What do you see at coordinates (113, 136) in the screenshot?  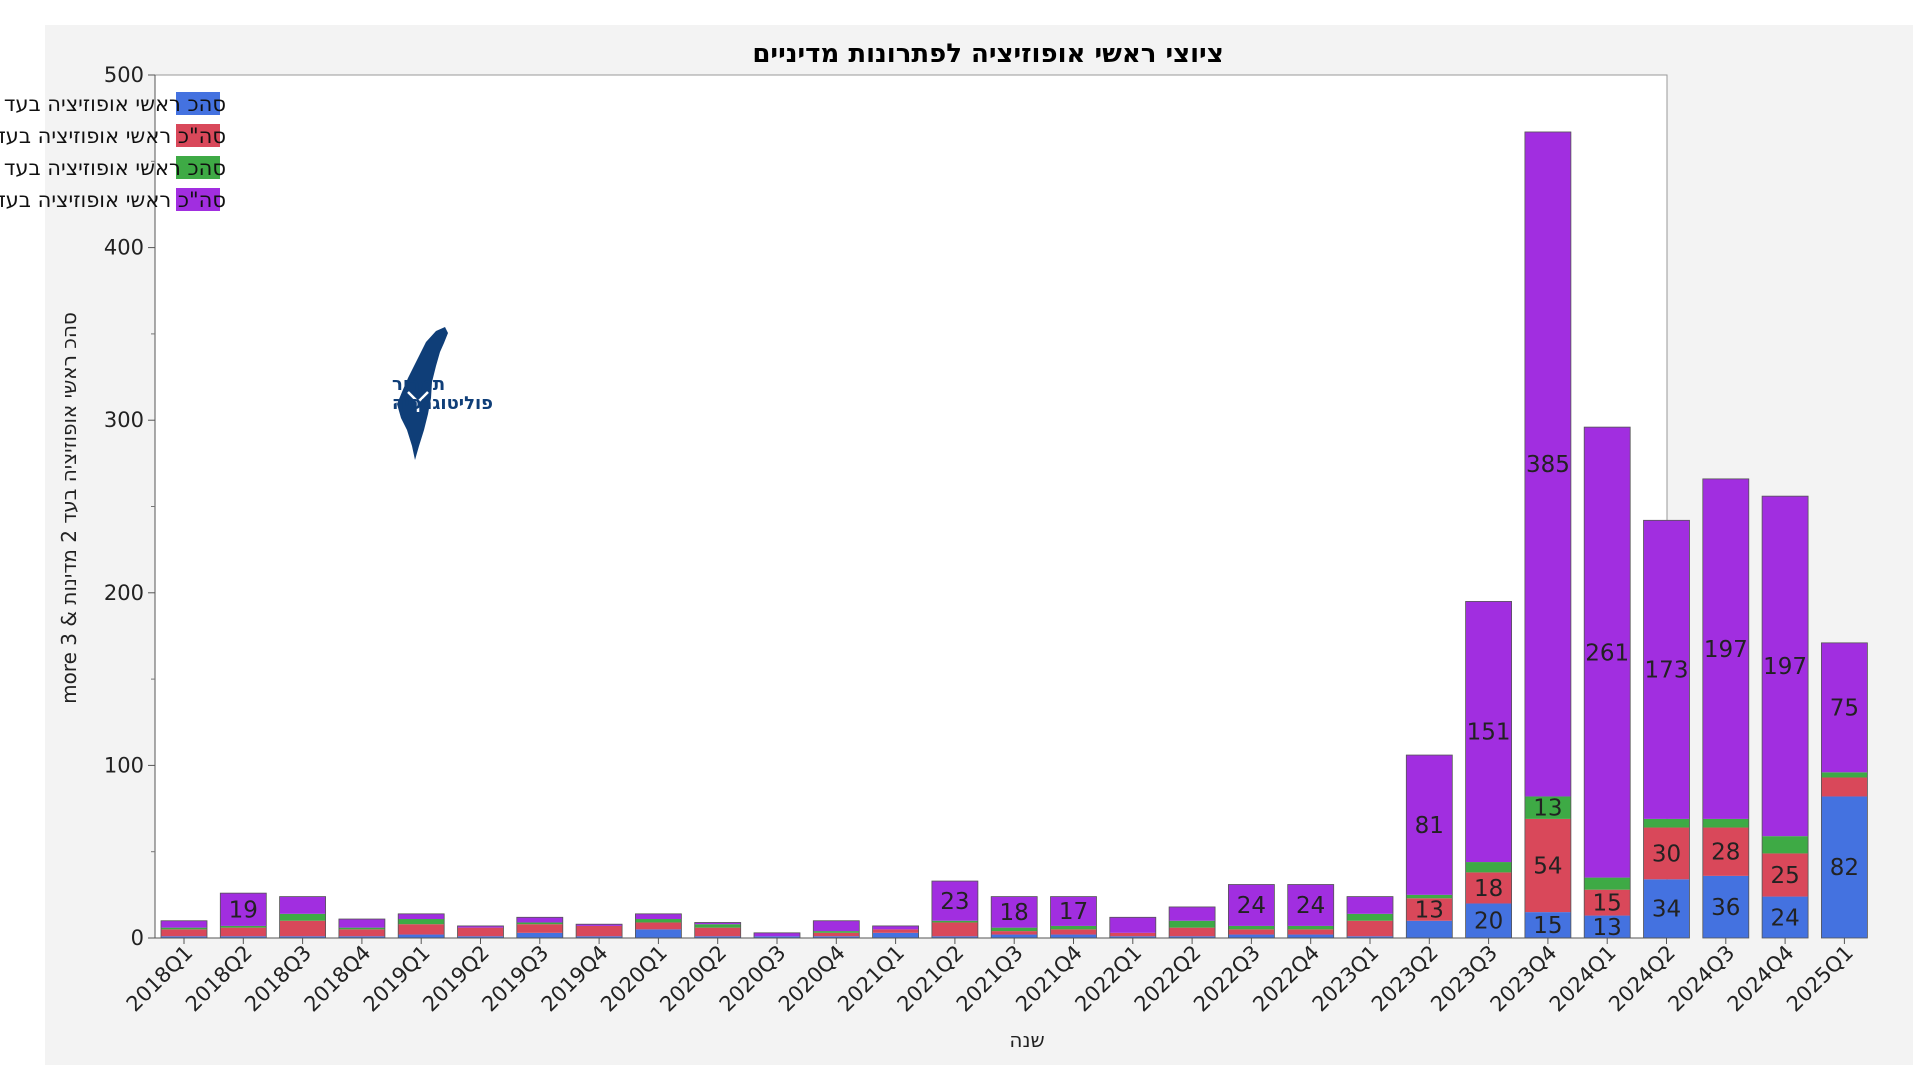 I see `legend-label: סה"כ ראשי אופוזיציה בעד היפרדות` at bounding box center [113, 136].